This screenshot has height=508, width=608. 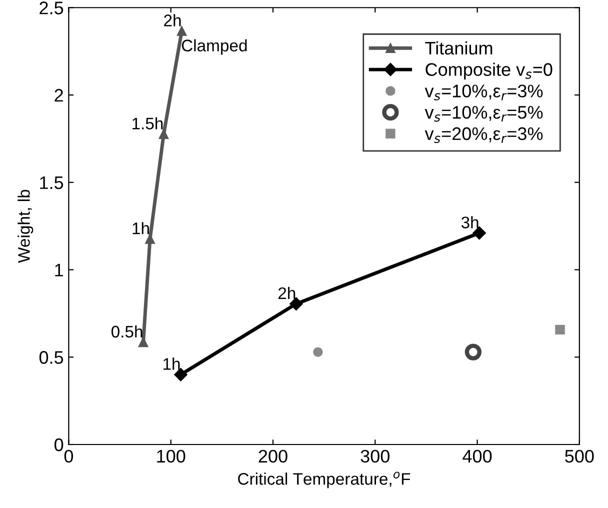 I want to click on legend-label: Composite v$_{s}$=0, so click(x=489, y=71).